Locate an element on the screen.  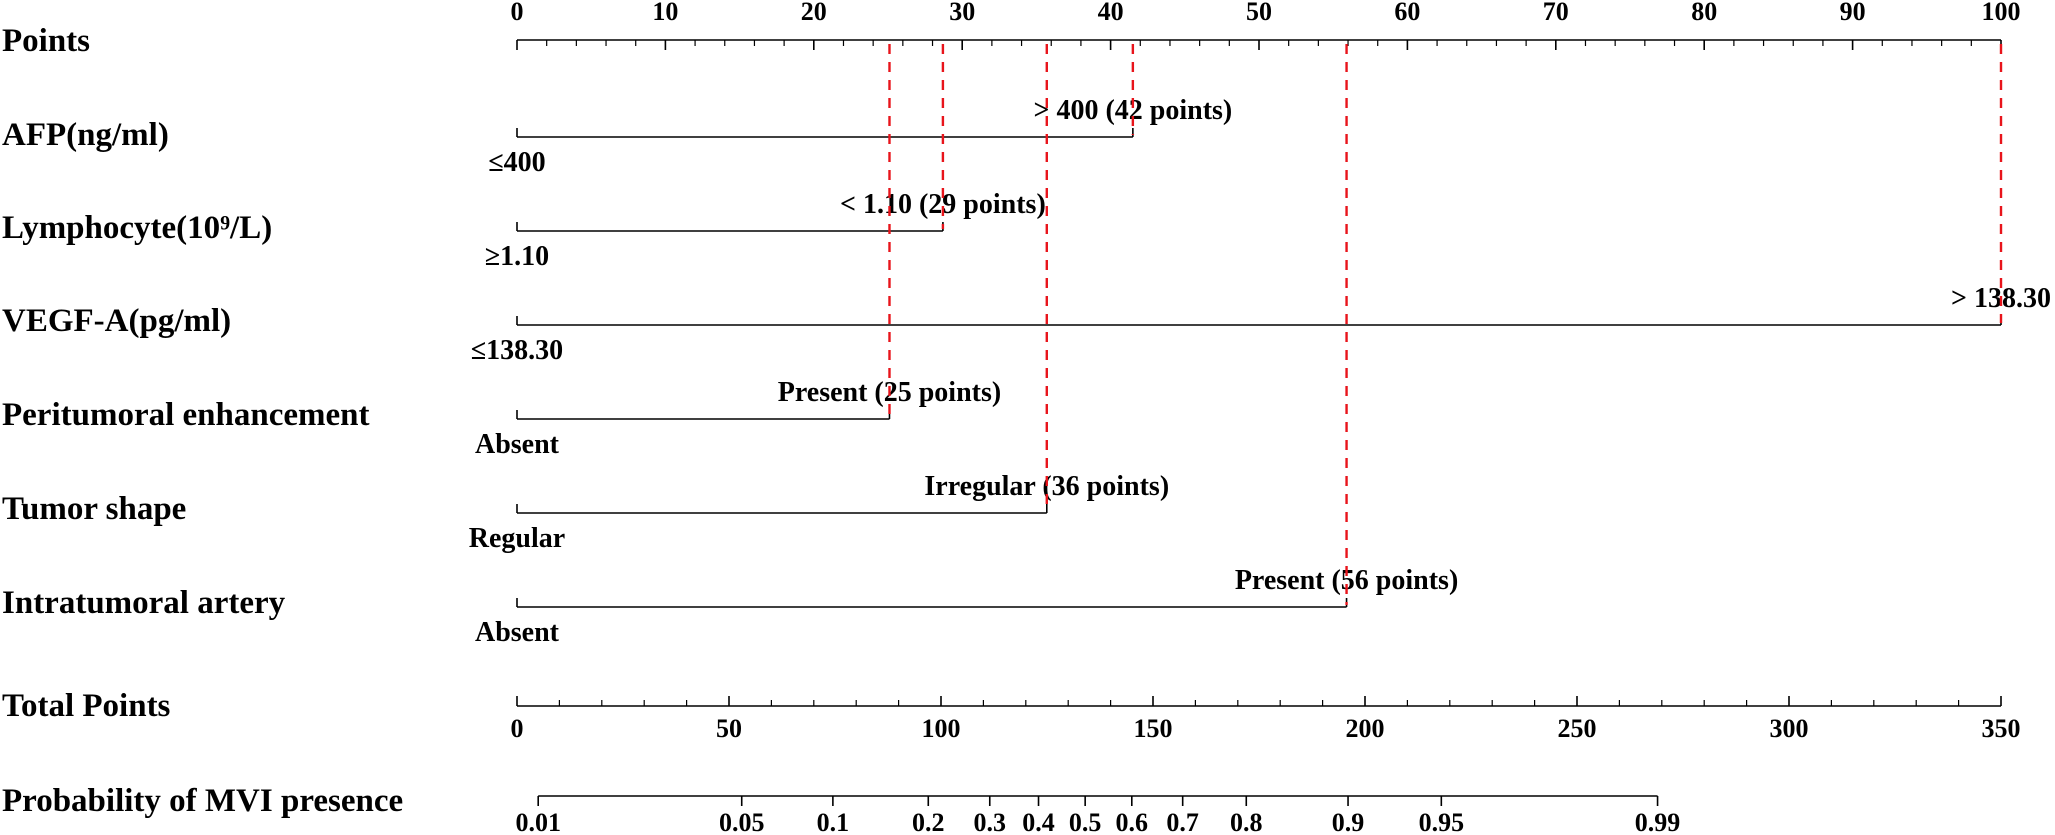
predictor-label: Lymphocyte(10⁹/L) is located at coordinates (137, 228).